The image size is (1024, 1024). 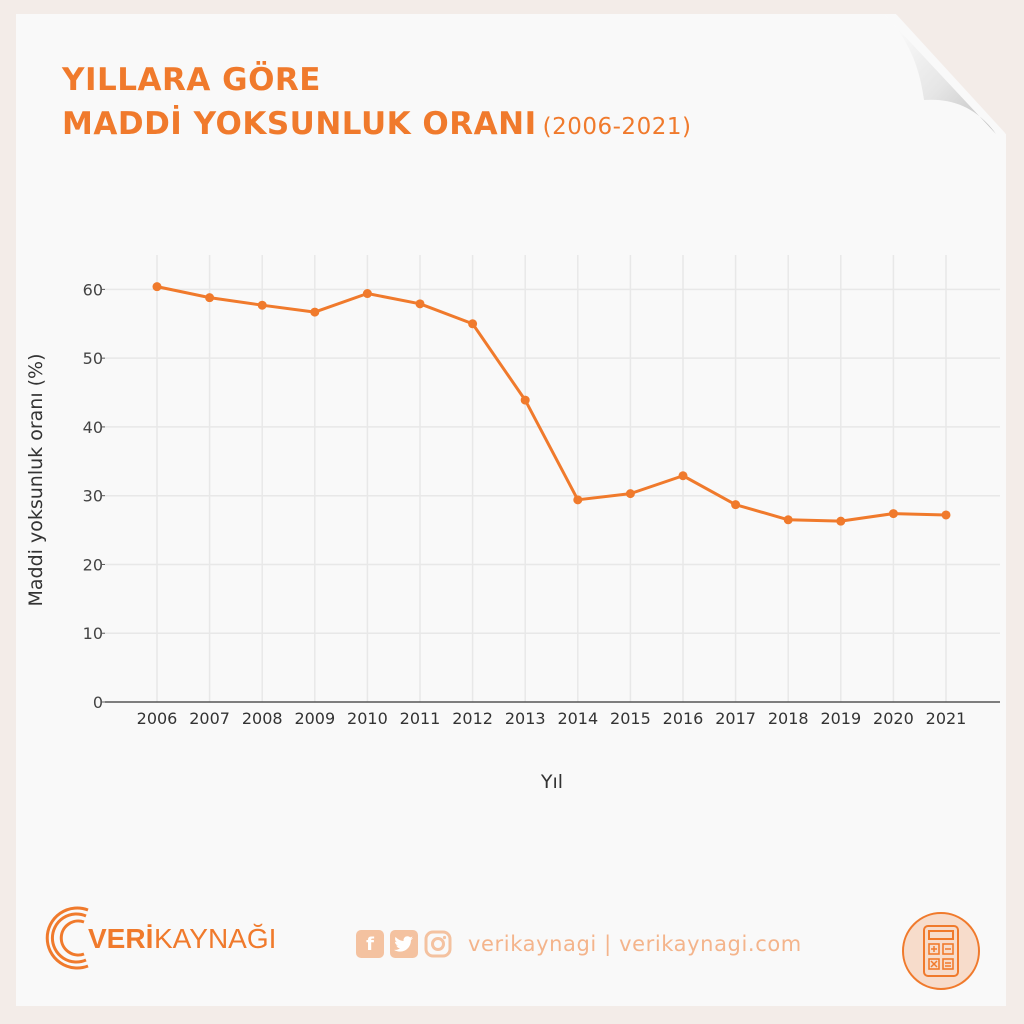 What do you see at coordinates (120, 938) in the screenshot?
I see `logo-veri-text: VERİ` at bounding box center [120, 938].